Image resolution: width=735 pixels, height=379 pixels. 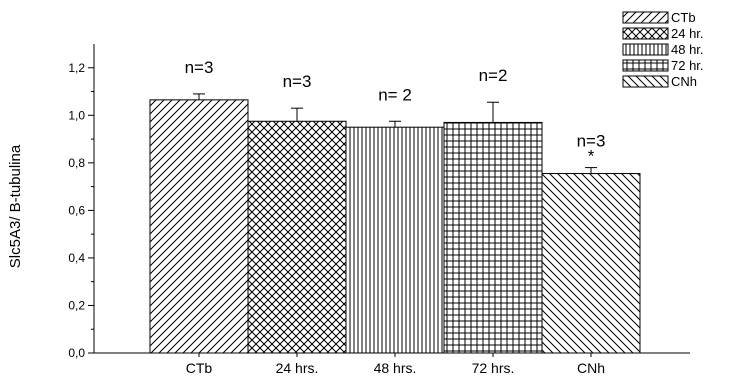 What do you see at coordinates (687, 33) in the screenshot?
I see `legend-label: 24 hr.` at bounding box center [687, 33].